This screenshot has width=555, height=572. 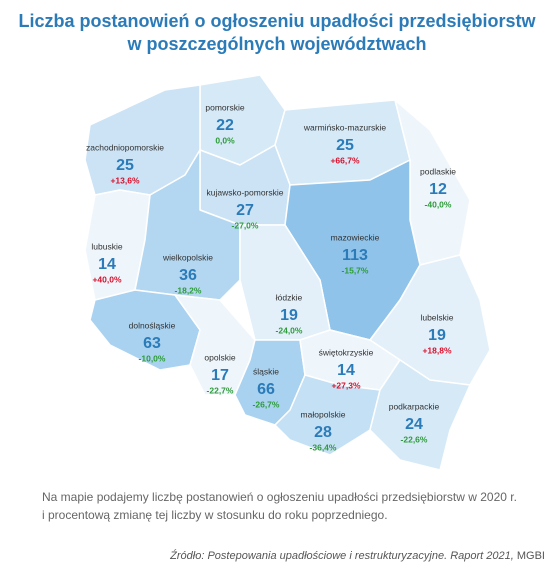 What do you see at coordinates (219, 357) in the screenshot?
I see `region-name: opolskie` at bounding box center [219, 357].